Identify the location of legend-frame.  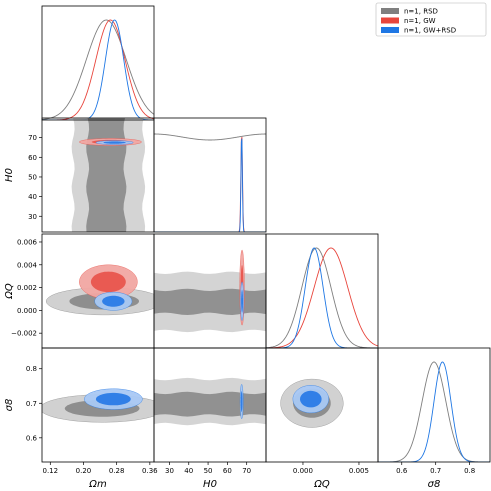
(431, 19).